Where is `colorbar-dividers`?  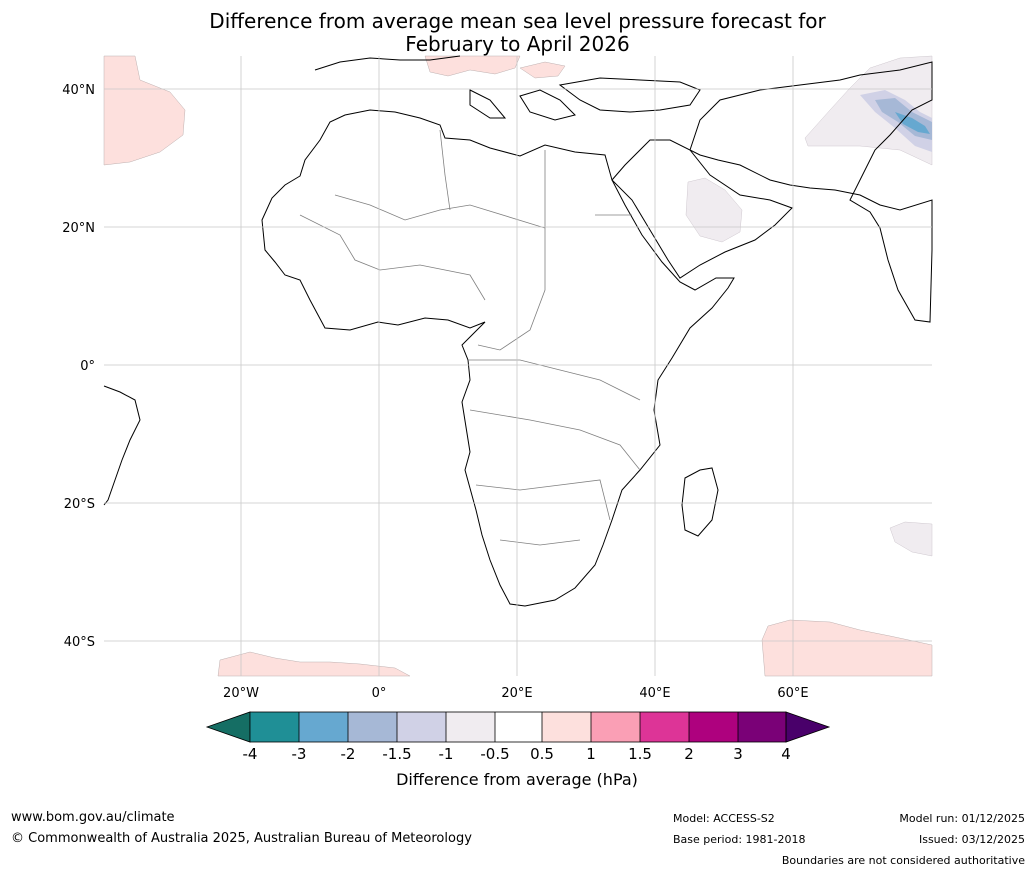 colorbar-dividers is located at coordinates (518, 727).